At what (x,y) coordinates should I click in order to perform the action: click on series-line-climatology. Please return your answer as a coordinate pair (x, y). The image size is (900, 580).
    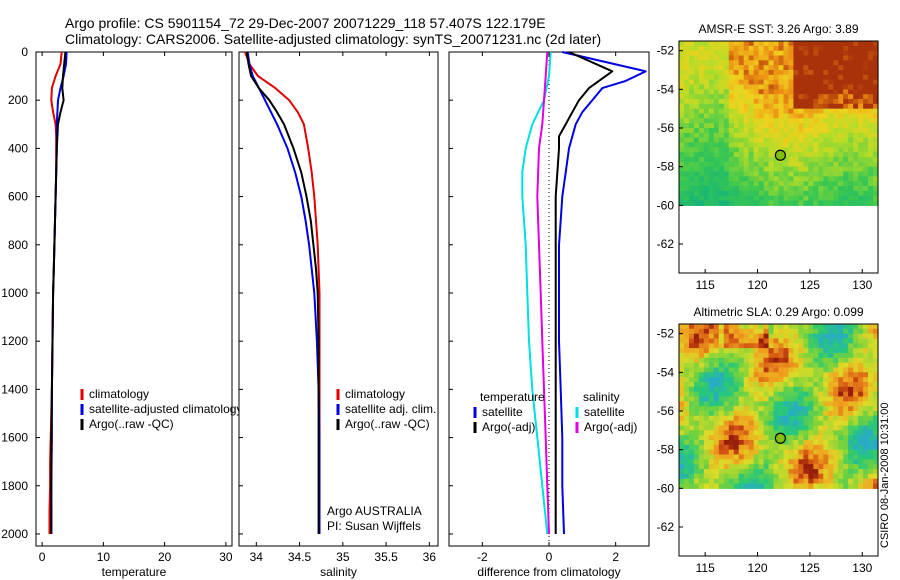
    Looking at the image, I should click on (282, 292).